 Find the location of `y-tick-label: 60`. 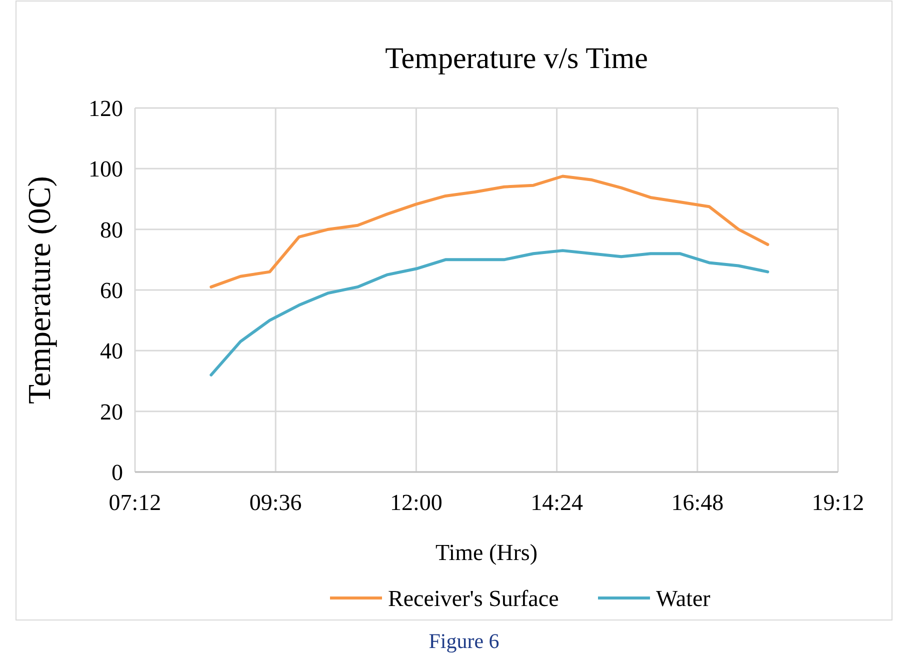

y-tick-label: 60 is located at coordinates (111, 290).